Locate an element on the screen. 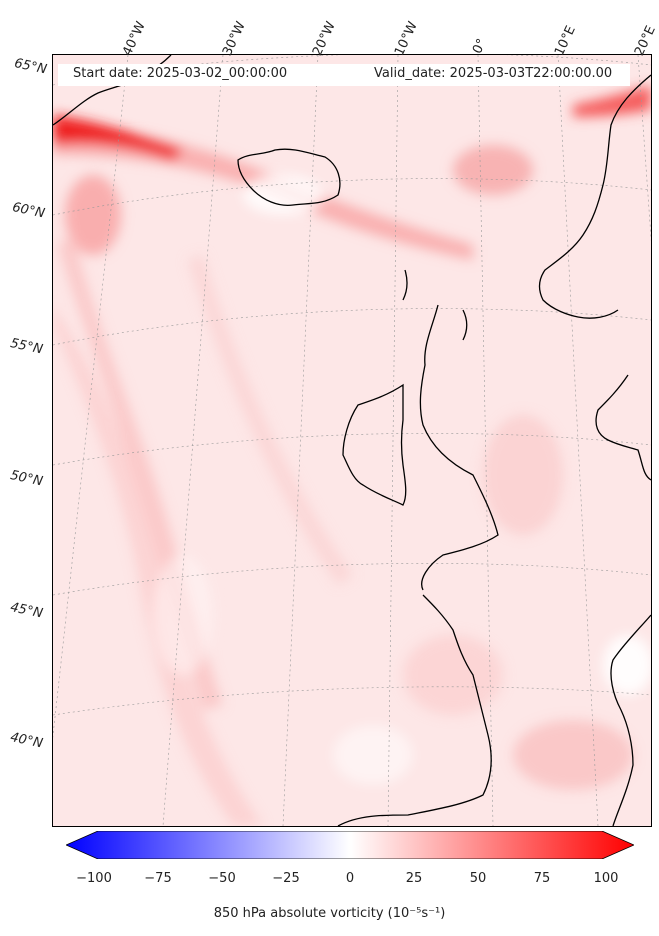 The height and width of the screenshot is (936, 659). colorbar-tick: 25 is located at coordinates (414, 878).